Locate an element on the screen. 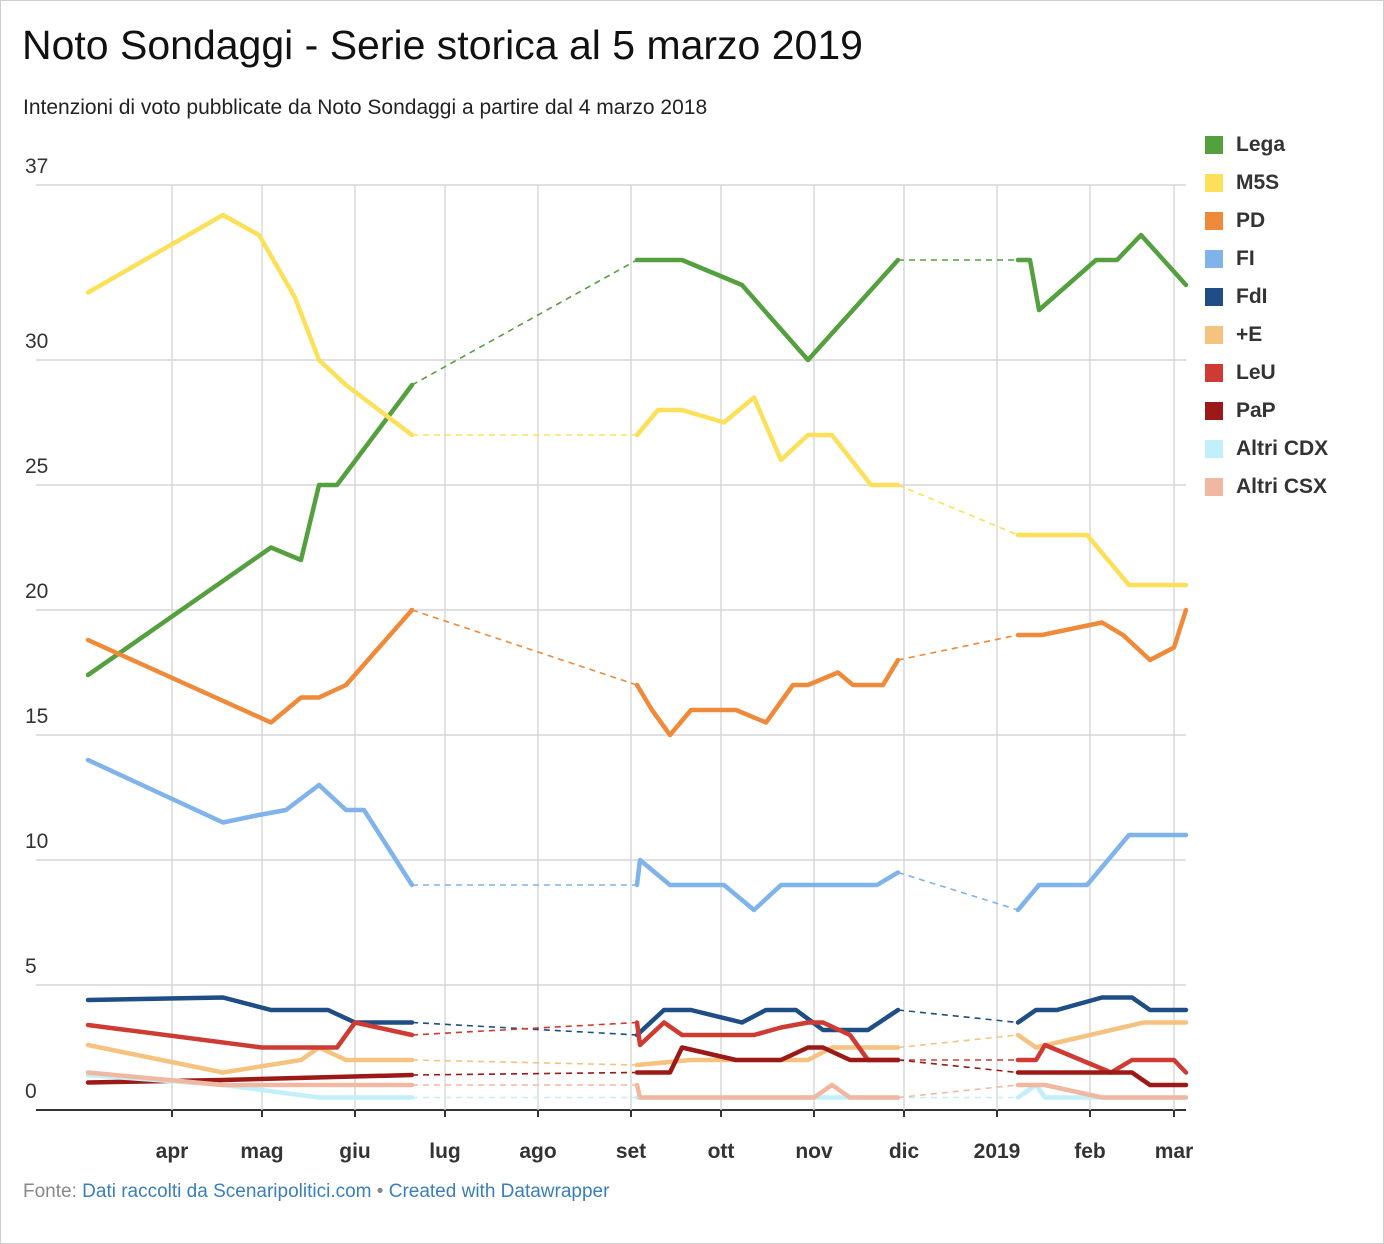 This screenshot has width=1384, height=1244. legend-label: FI is located at coordinates (1245, 258).